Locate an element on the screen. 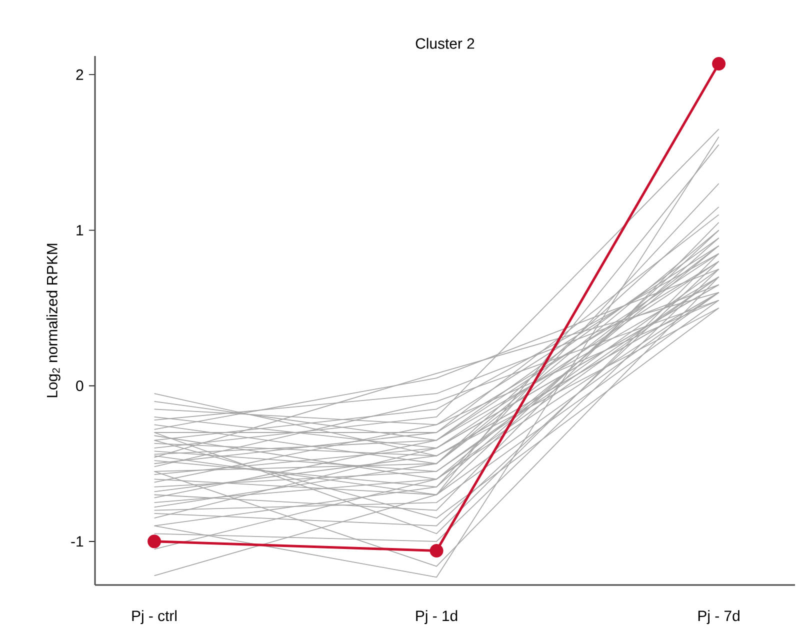 The image size is (805, 641). x-tick-label: Pj - ctrl is located at coordinates (154, 617).